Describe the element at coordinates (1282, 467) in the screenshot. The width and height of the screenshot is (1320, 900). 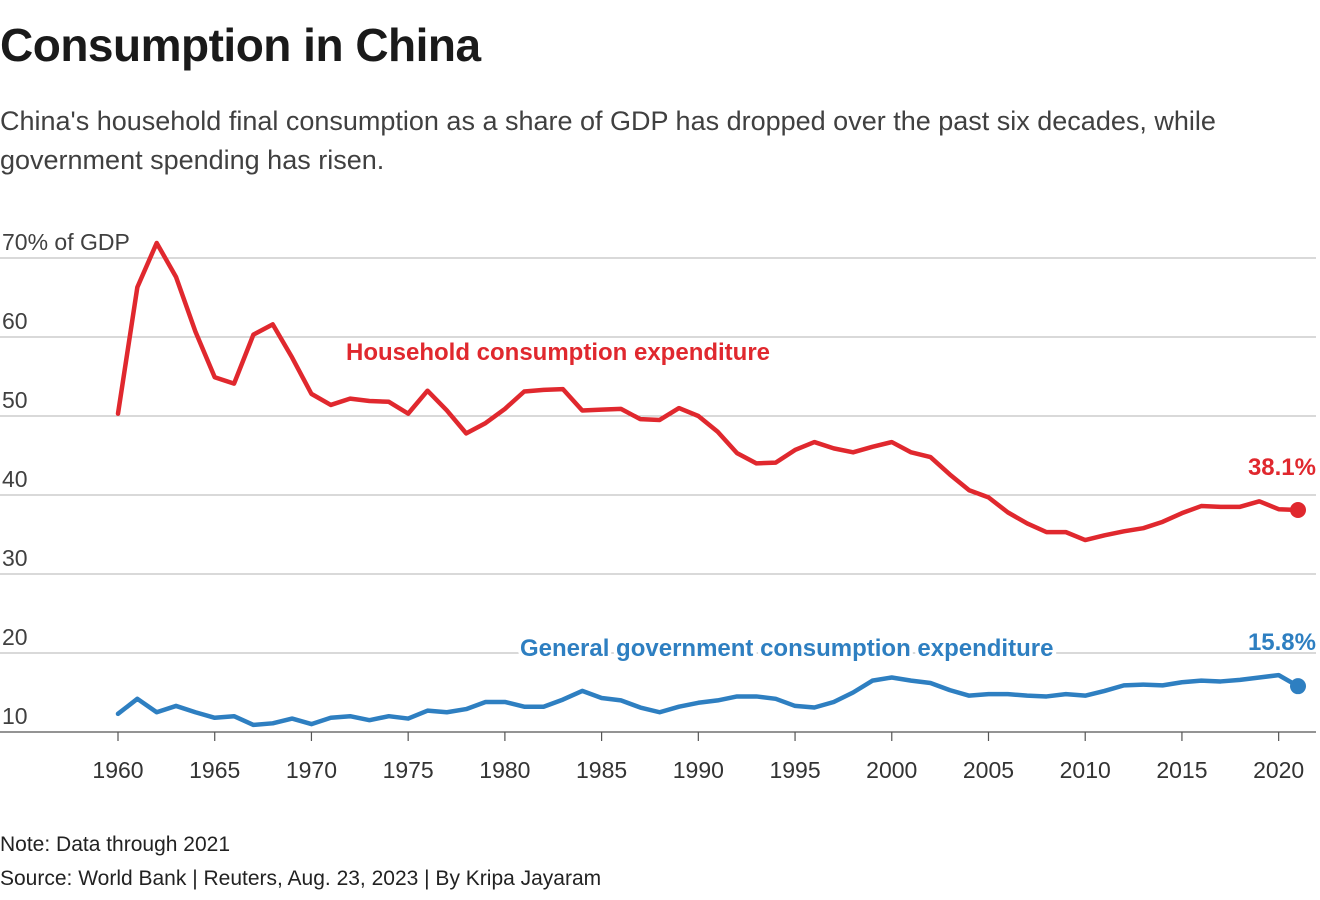
I see `household-end-value-label: 38.1%` at that location.